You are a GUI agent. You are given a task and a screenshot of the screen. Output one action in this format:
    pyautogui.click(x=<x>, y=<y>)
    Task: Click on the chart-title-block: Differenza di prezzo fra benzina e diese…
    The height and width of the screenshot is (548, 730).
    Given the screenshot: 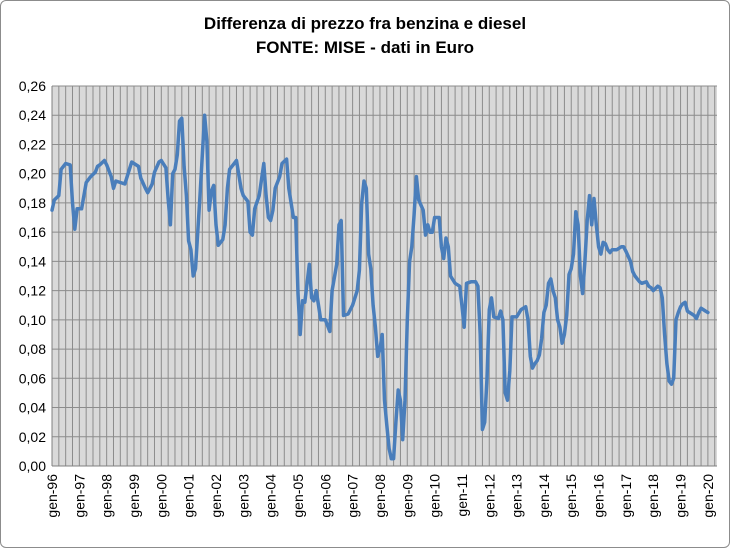 What is the action you would take?
    pyautogui.click(x=365, y=36)
    